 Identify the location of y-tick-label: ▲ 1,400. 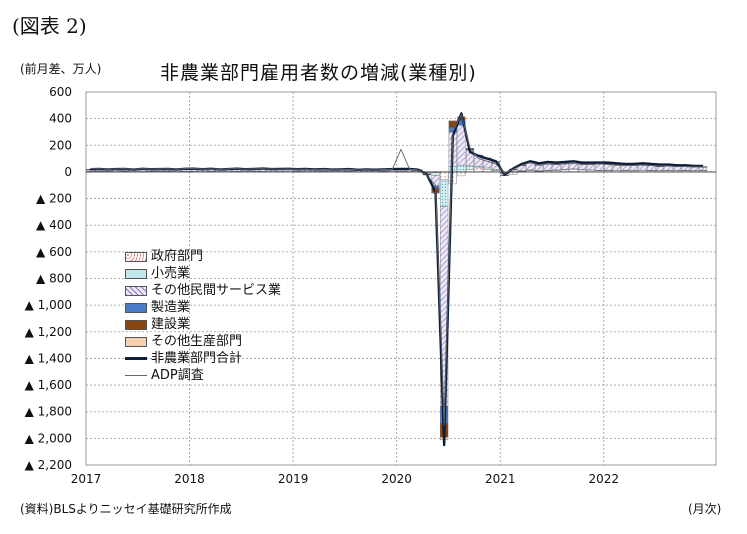
(48, 358).